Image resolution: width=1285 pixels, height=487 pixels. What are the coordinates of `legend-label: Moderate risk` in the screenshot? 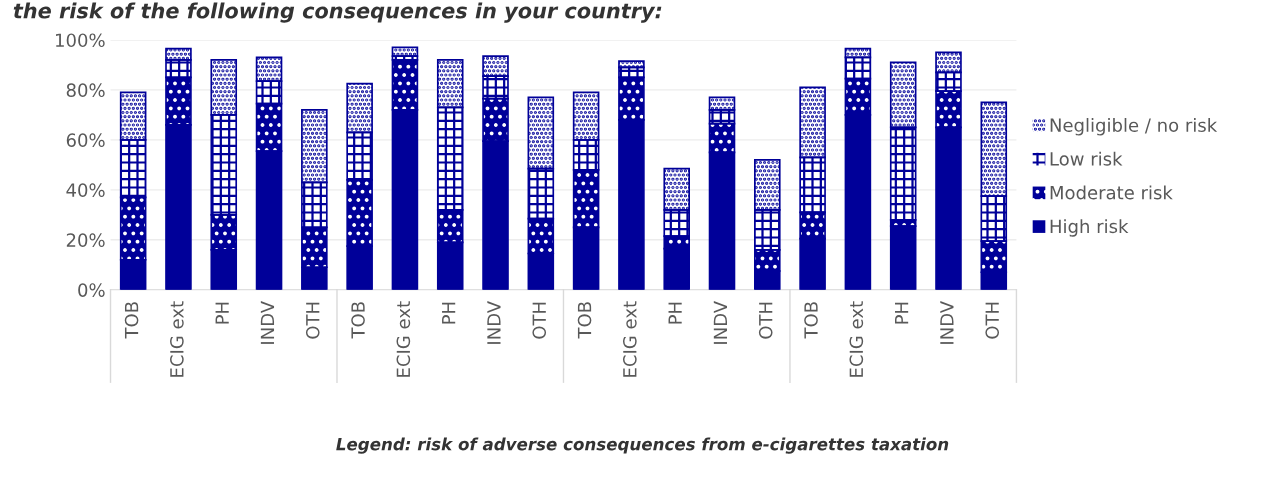 It's located at (1111, 192).